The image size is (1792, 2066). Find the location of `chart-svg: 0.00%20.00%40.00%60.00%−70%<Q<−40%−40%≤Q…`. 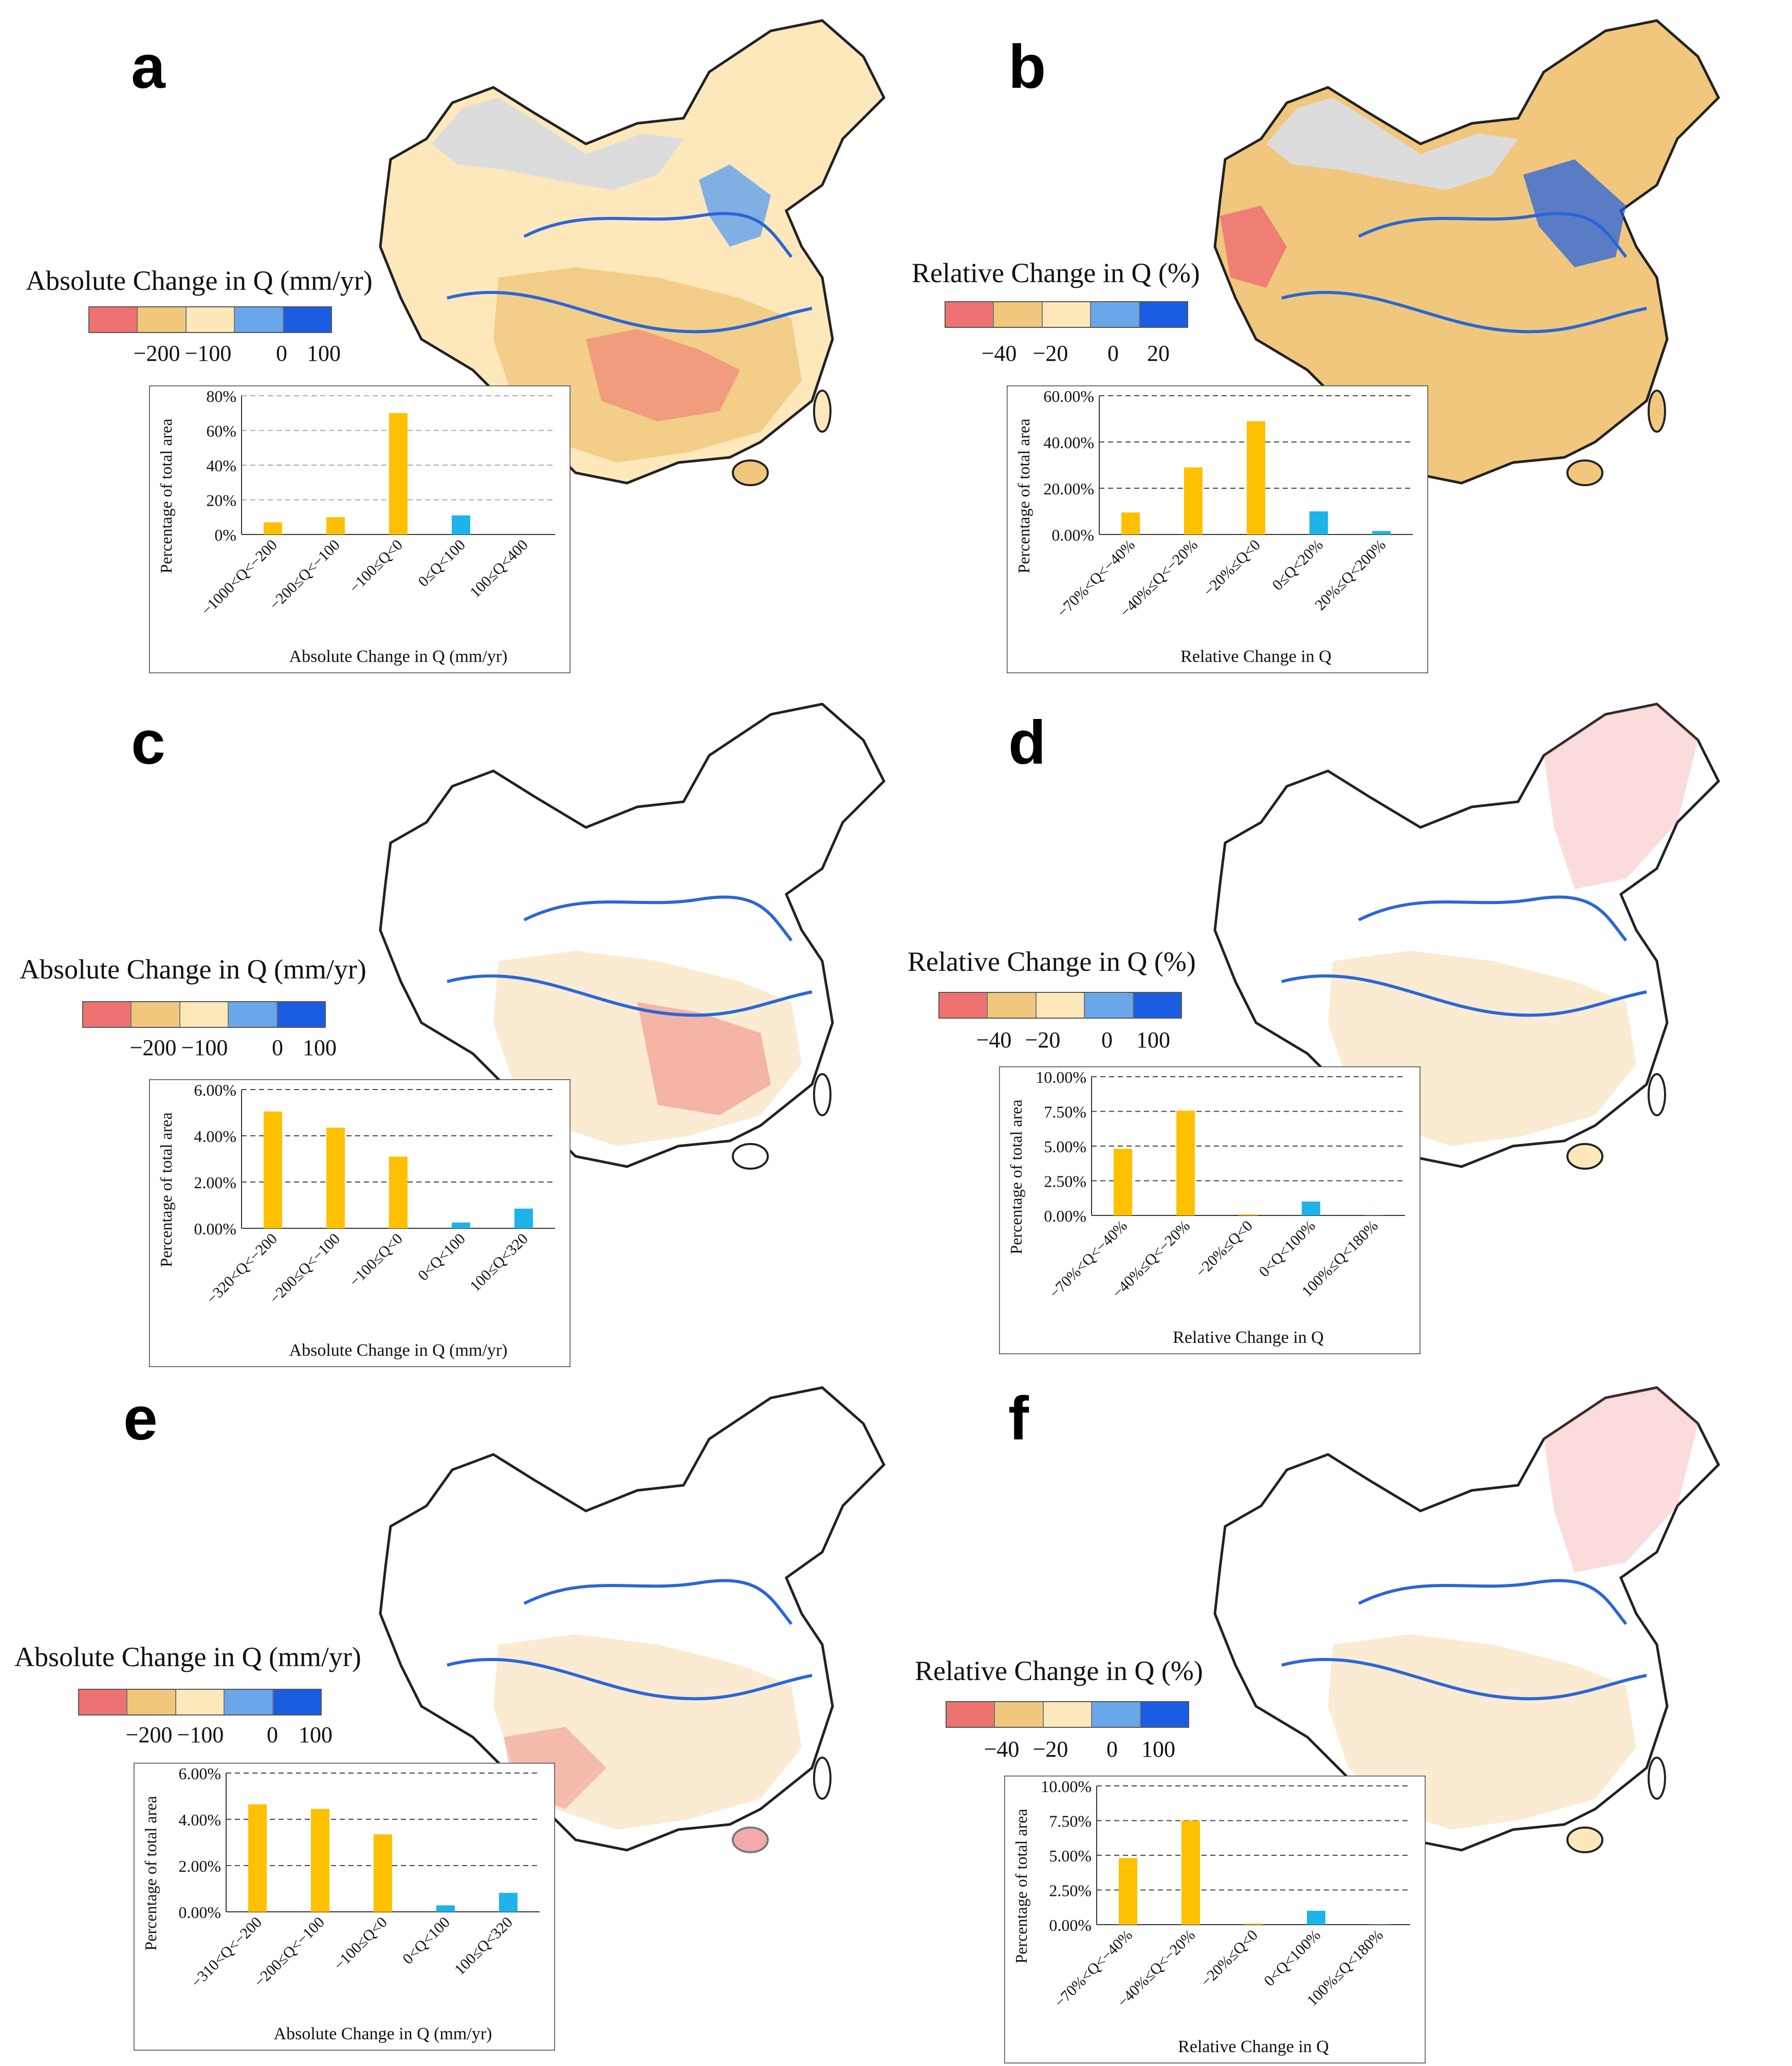

chart-svg: 0.00%20.00%40.00%60.00%−70%<Q<−40%−40%≤Q… is located at coordinates (1218, 529).